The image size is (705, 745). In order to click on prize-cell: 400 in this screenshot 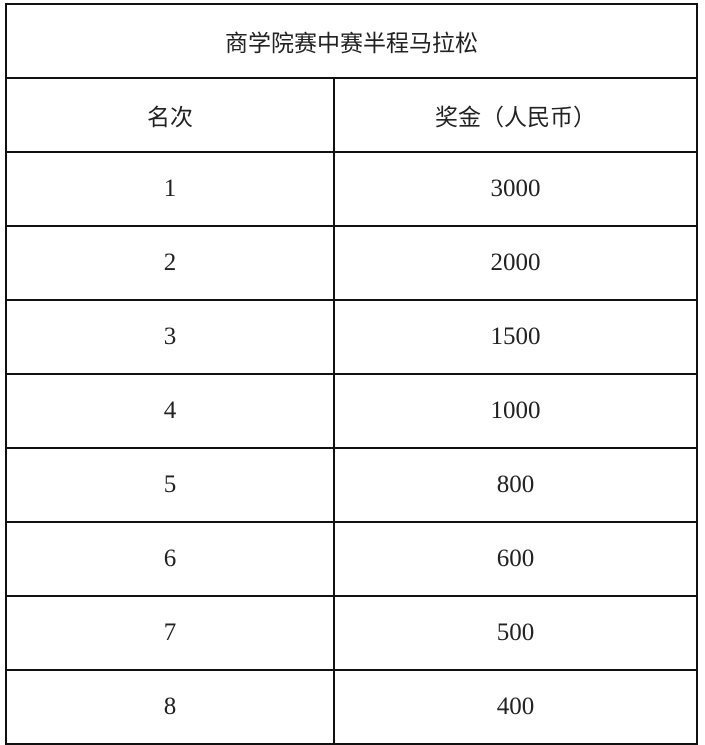, I will do `click(515, 707)`.